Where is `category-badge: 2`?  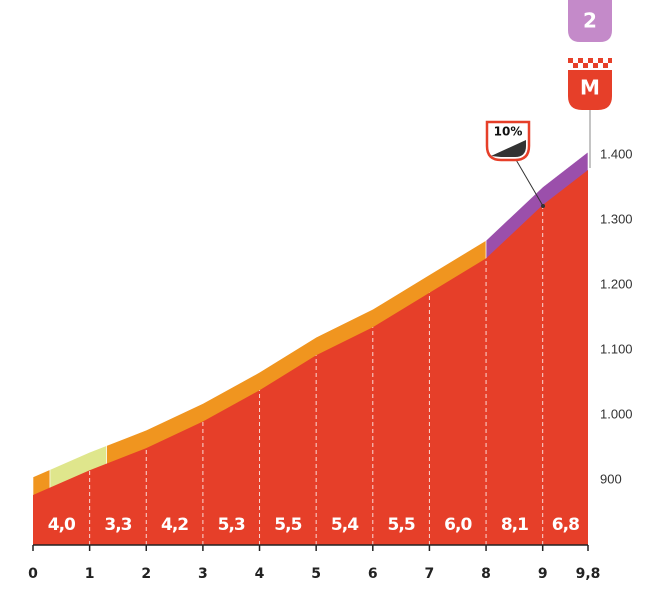
category-badge: 2 is located at coordinates (590, 21).